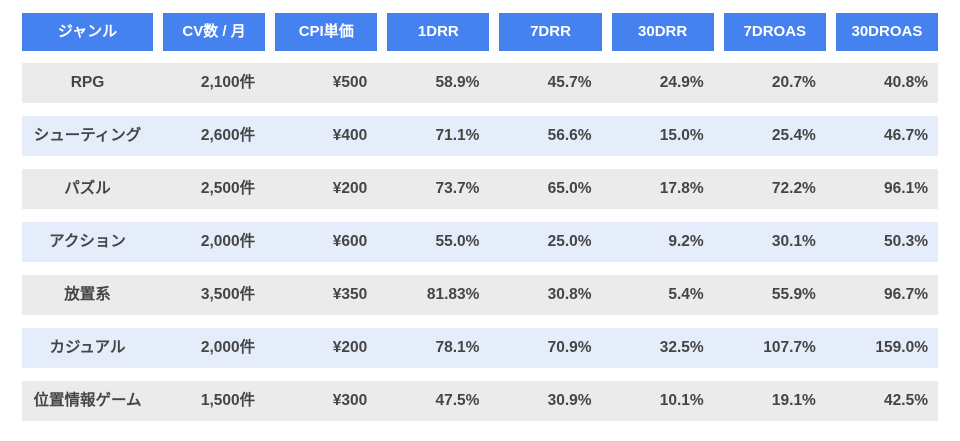 The height and width of the screenshot is (441, 960). Describe the element at coordinates (87, 241) in the screenshot. I see `genre-cell: アクション` at that location.